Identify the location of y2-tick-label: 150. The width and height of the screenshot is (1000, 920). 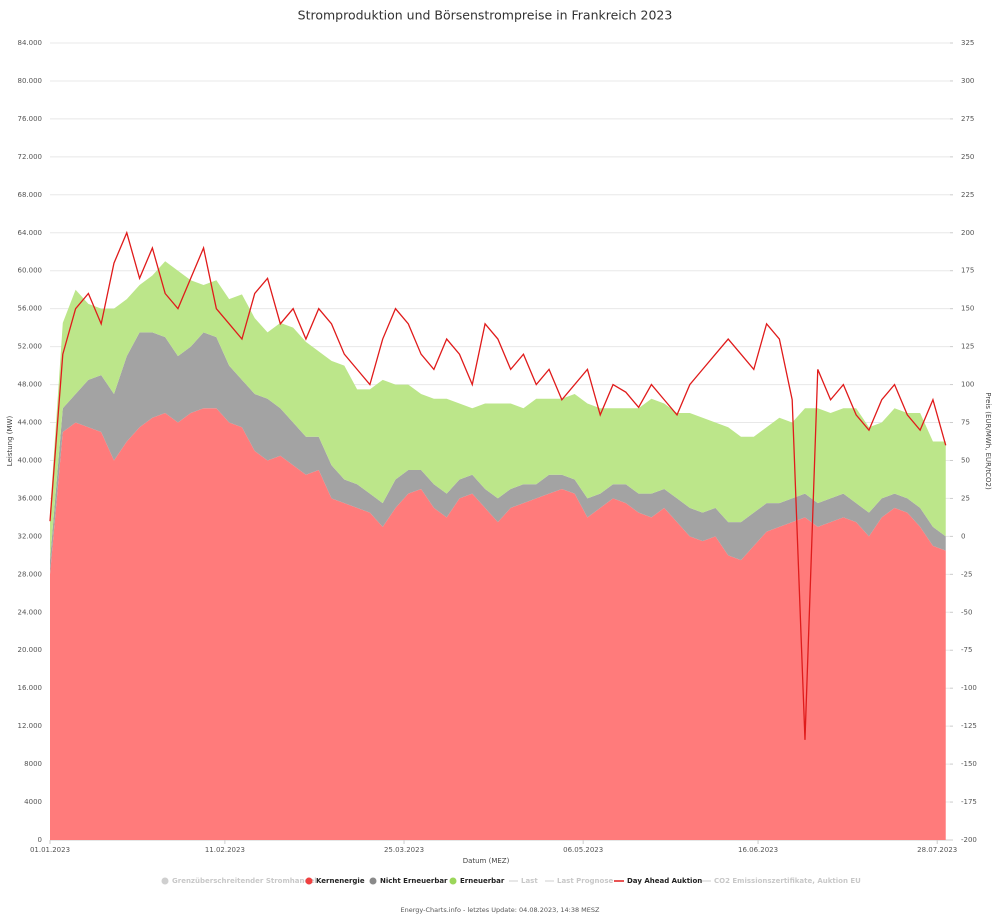
(967, 309).